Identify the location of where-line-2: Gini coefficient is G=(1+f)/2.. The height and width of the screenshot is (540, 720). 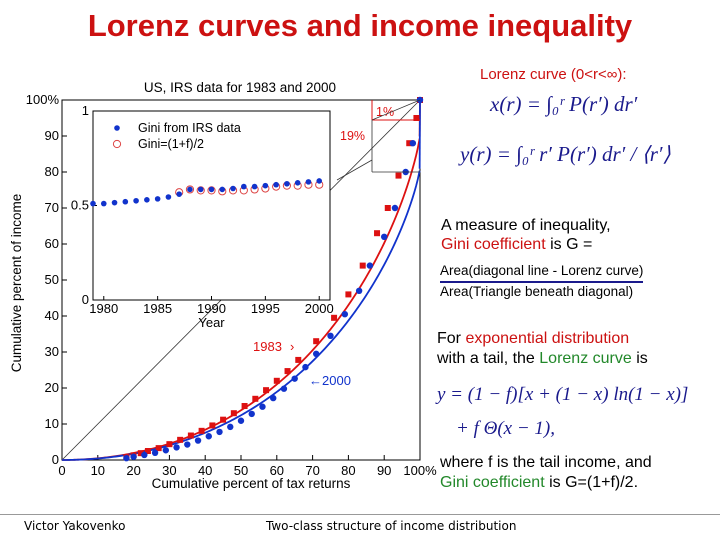
(546, 483).